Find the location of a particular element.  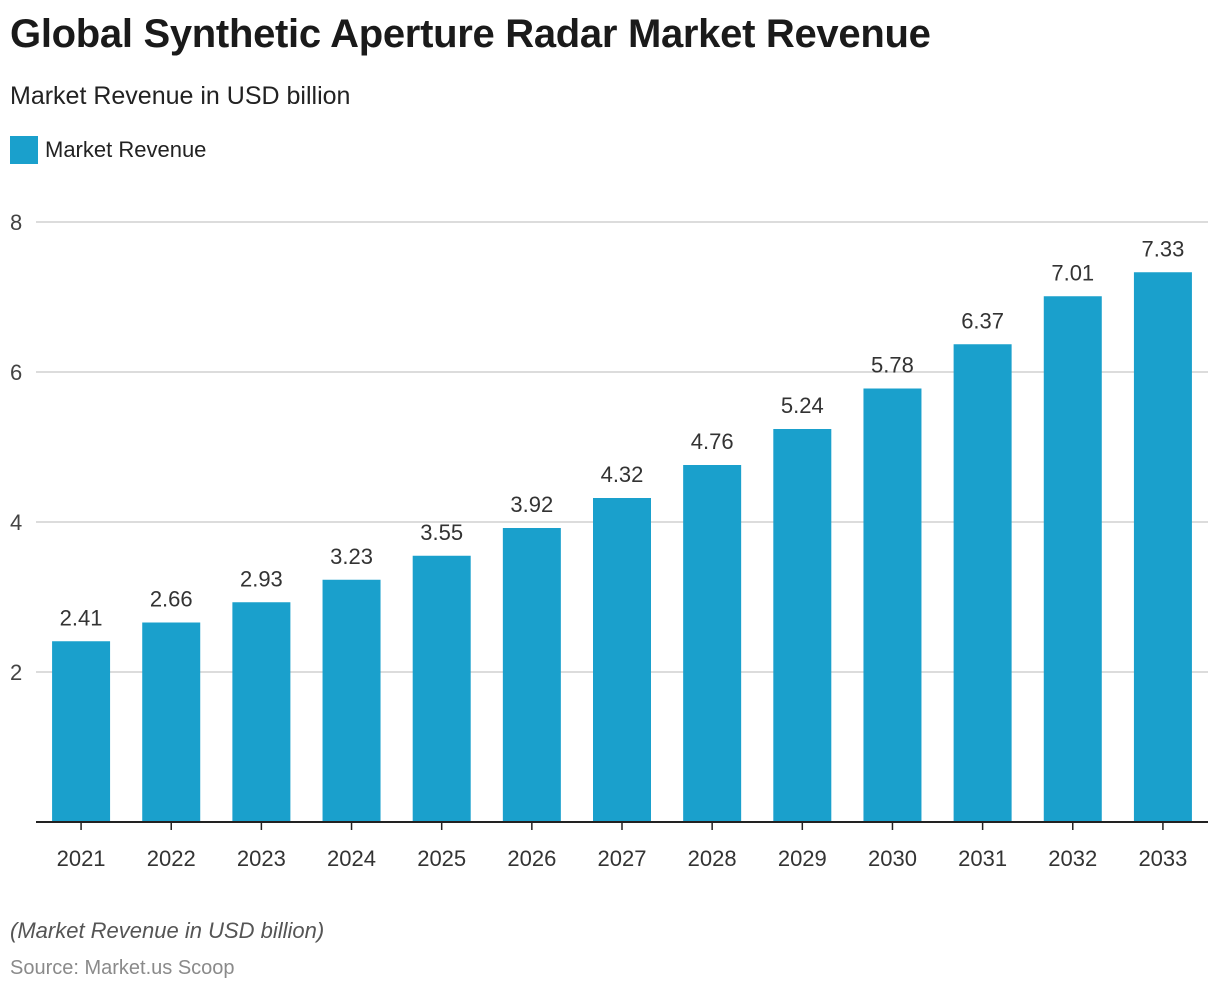

x-tick-label: 2026 is located at coordinates (531, 858).